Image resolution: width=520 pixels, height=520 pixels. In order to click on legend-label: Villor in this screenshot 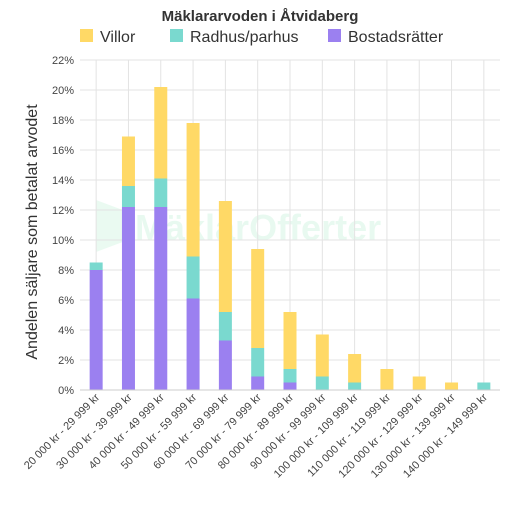, I will do `click(118, 37)`.